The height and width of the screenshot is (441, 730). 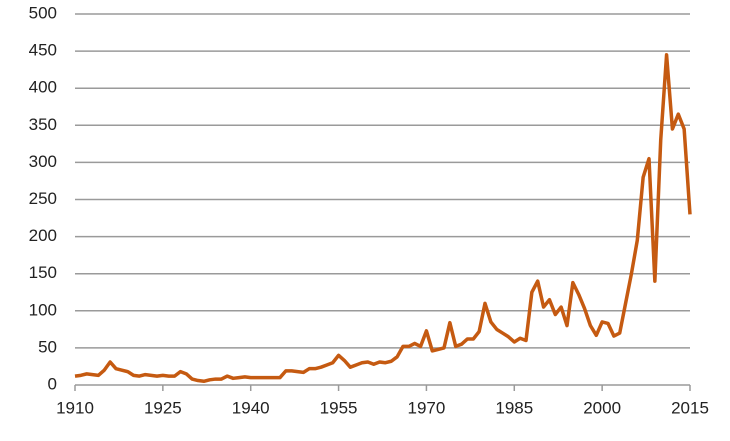 I want to click on x-tick-label: 2015, so click(x=690, y=407).